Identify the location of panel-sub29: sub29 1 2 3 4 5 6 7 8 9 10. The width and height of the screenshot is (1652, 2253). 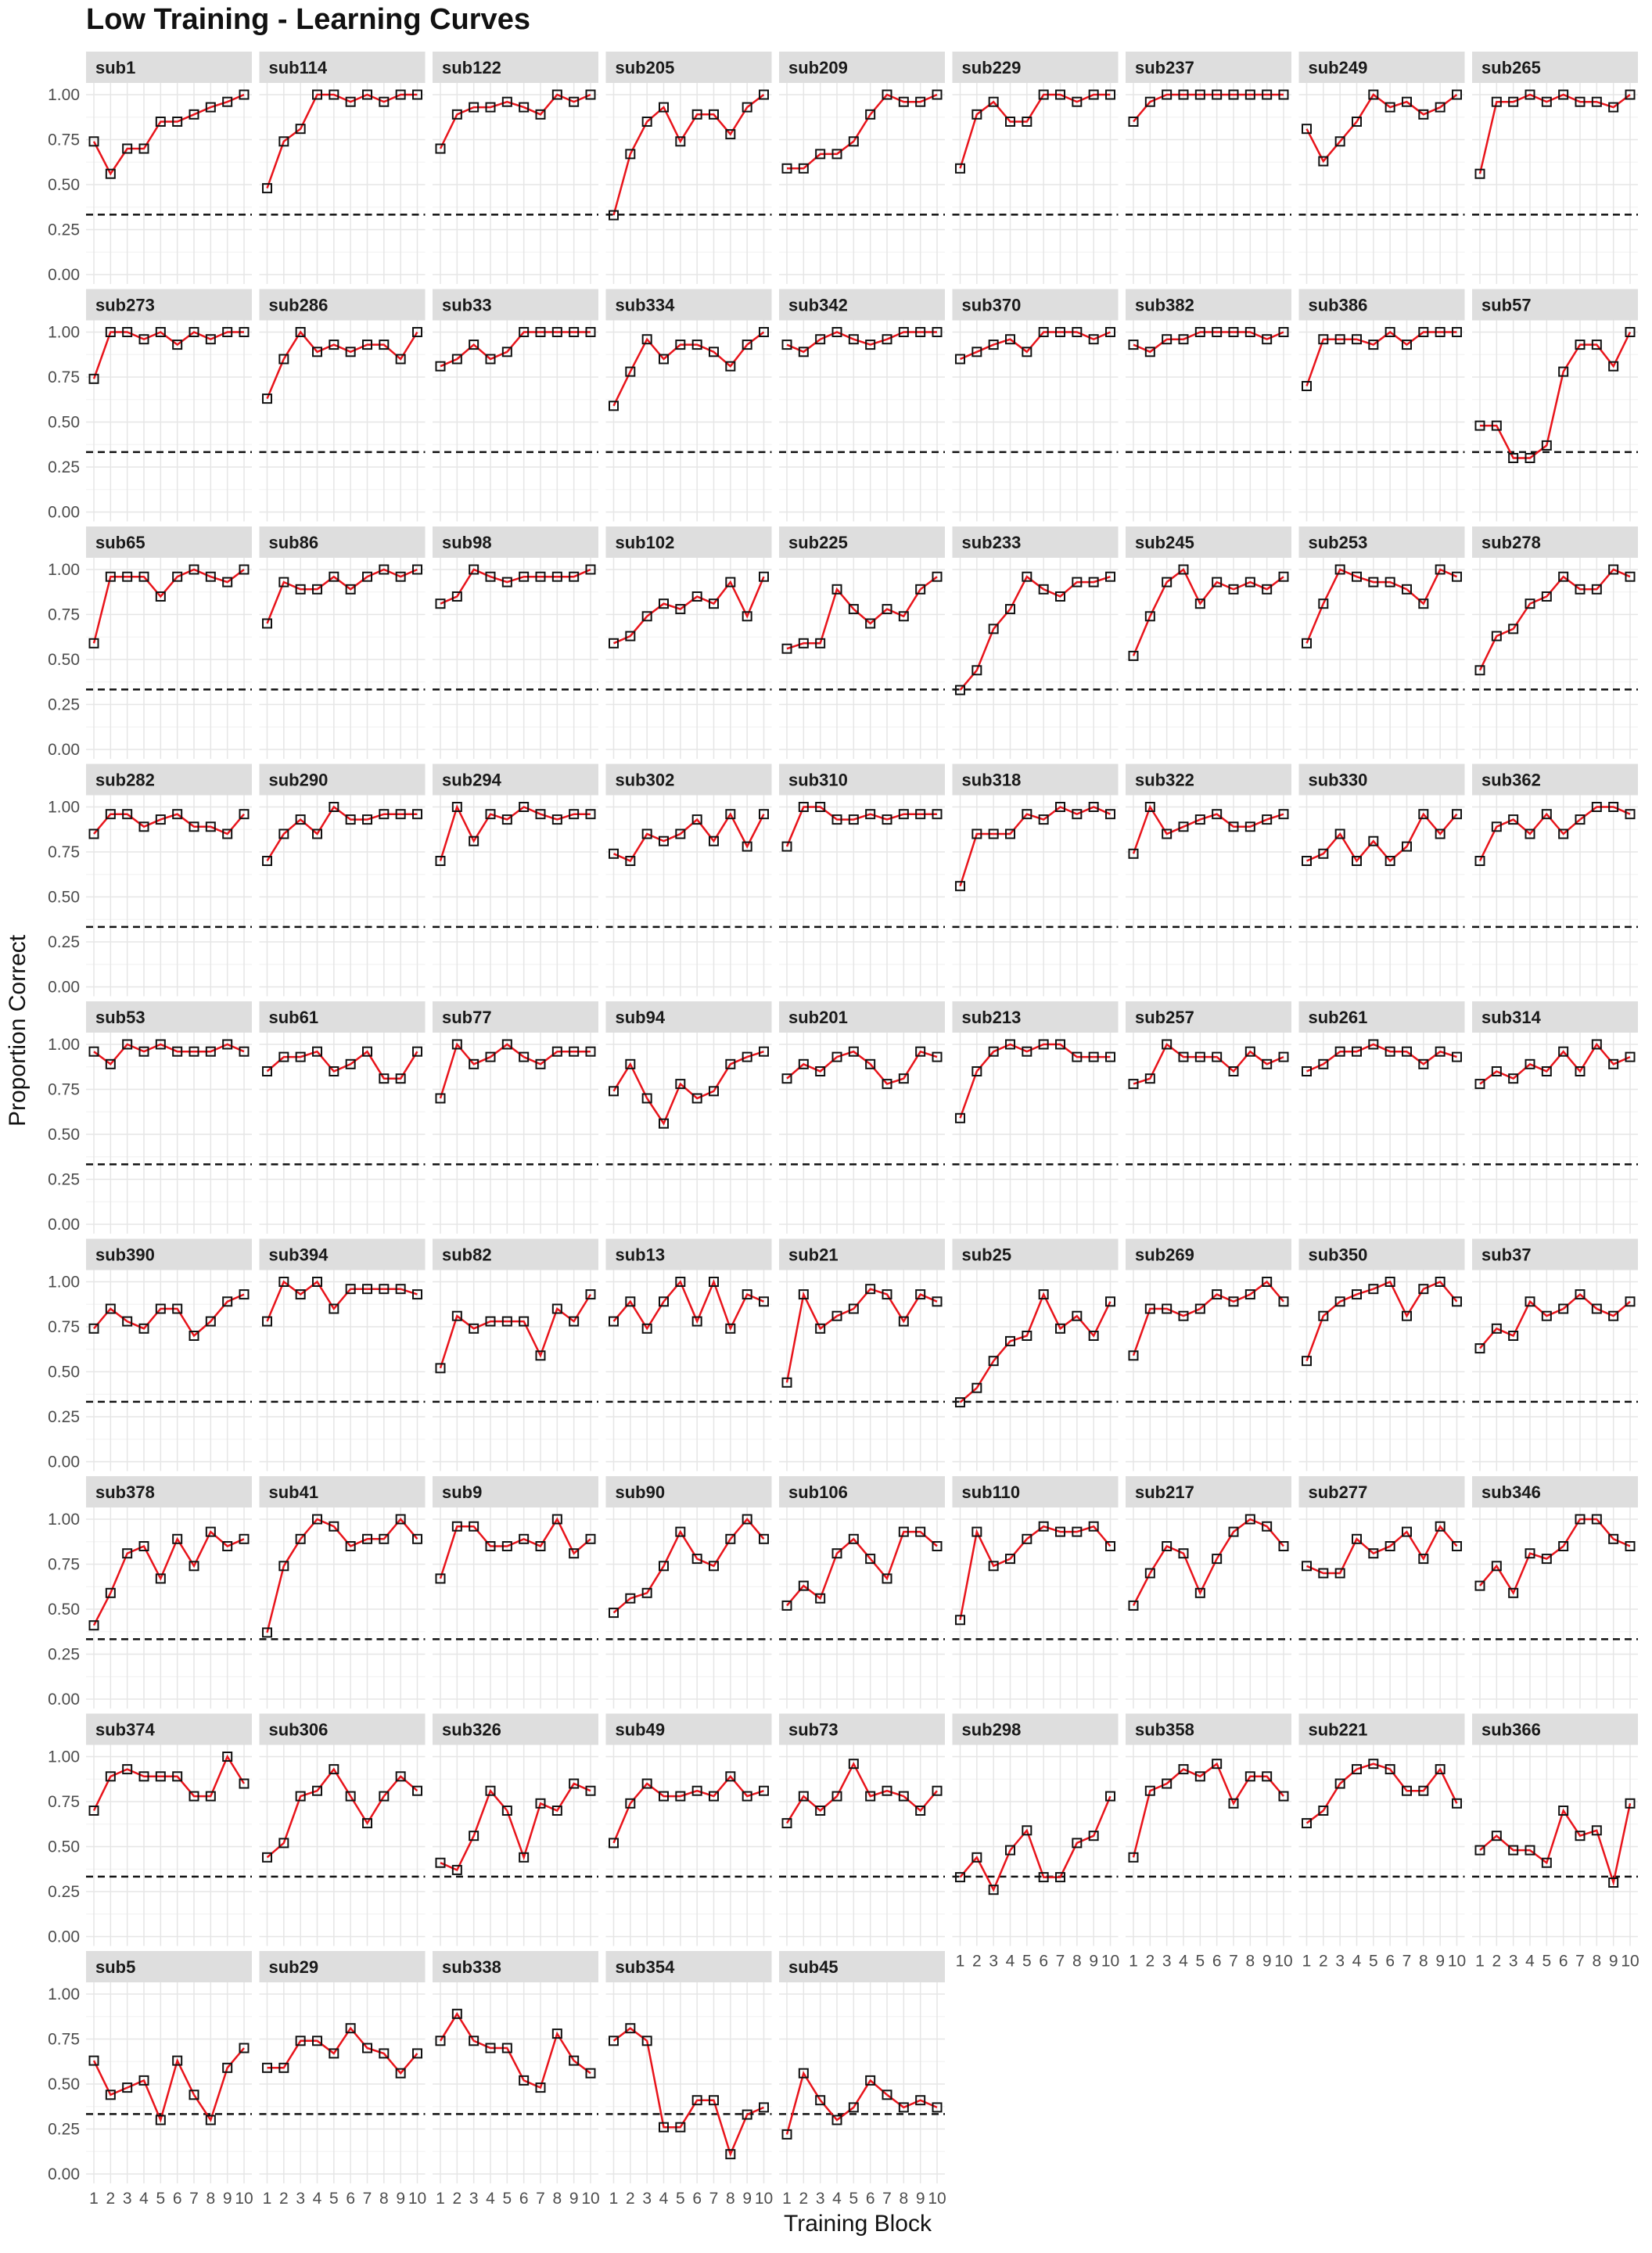
(343, 2079).